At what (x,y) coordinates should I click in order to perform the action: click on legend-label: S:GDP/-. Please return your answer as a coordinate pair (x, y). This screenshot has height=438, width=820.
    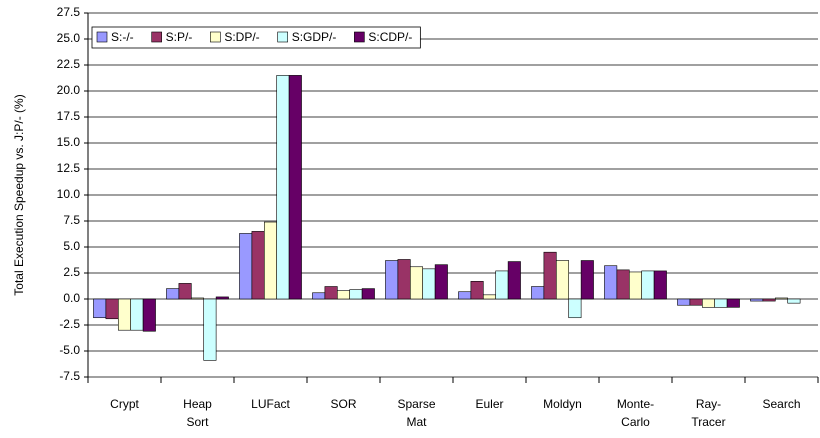
    Looking at the image, I should click on (314, 37).